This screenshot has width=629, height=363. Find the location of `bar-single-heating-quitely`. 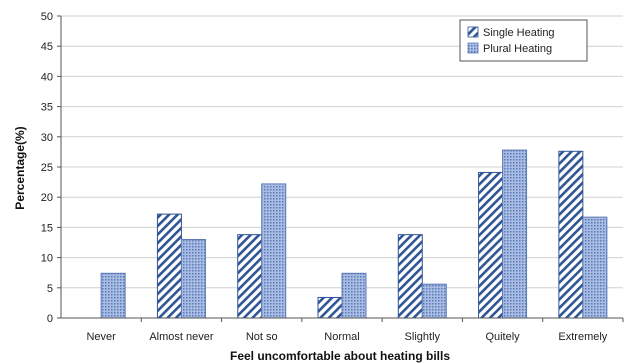

bar-single-heating-quitely is located at coordinates (491, 245).